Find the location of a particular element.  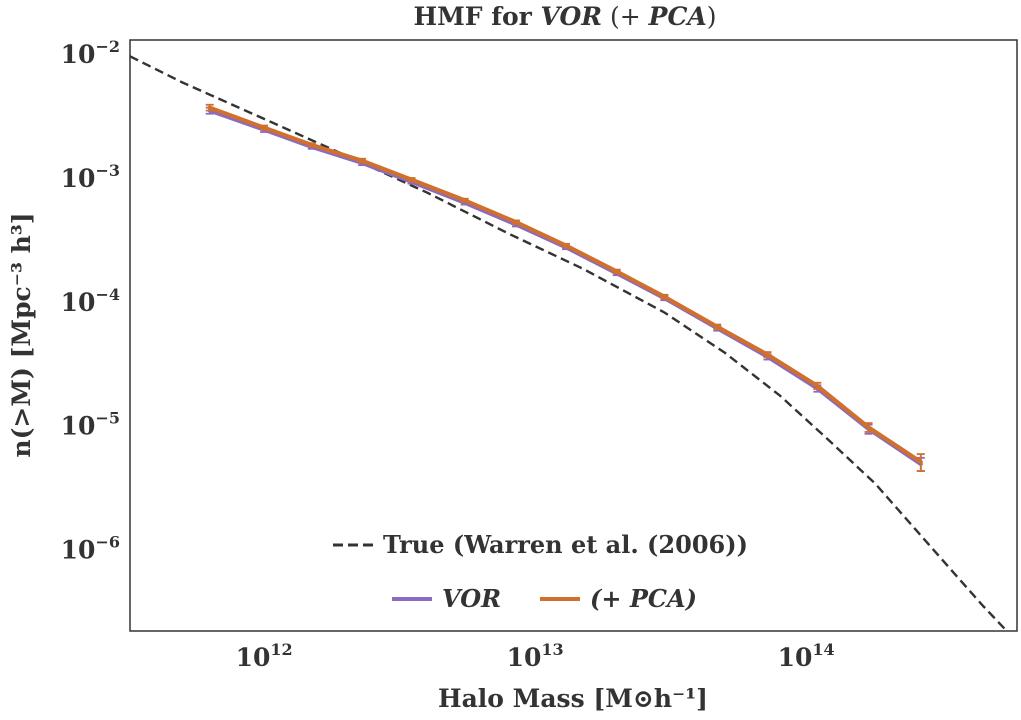

x-axis-label: Halo Mass [M⊙h⁻¹] is located at coordinates (573, 698).